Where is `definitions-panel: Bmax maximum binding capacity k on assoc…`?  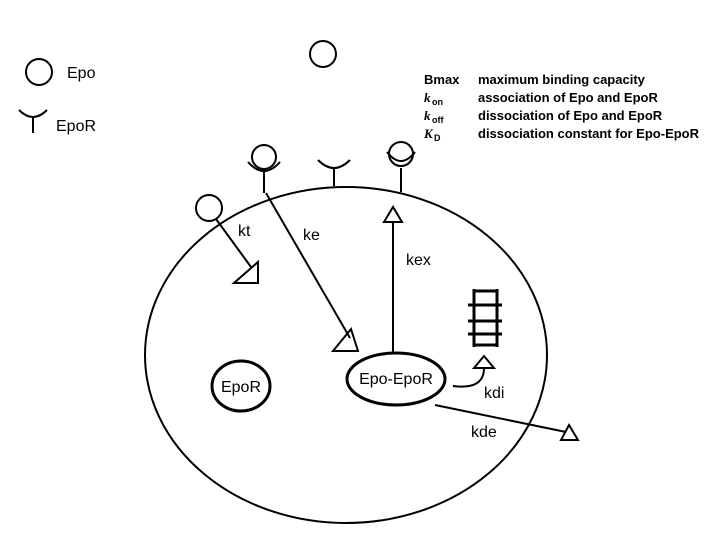
definitions-panel: Bmax maximum binding capacity k on assoc… is located at coordinates (561, 107).